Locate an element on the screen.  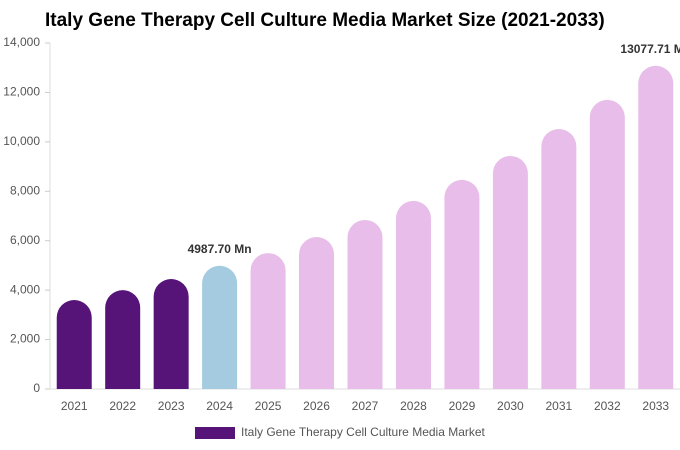
x-tick-label: 2030 is located at coordinates (510, 406).